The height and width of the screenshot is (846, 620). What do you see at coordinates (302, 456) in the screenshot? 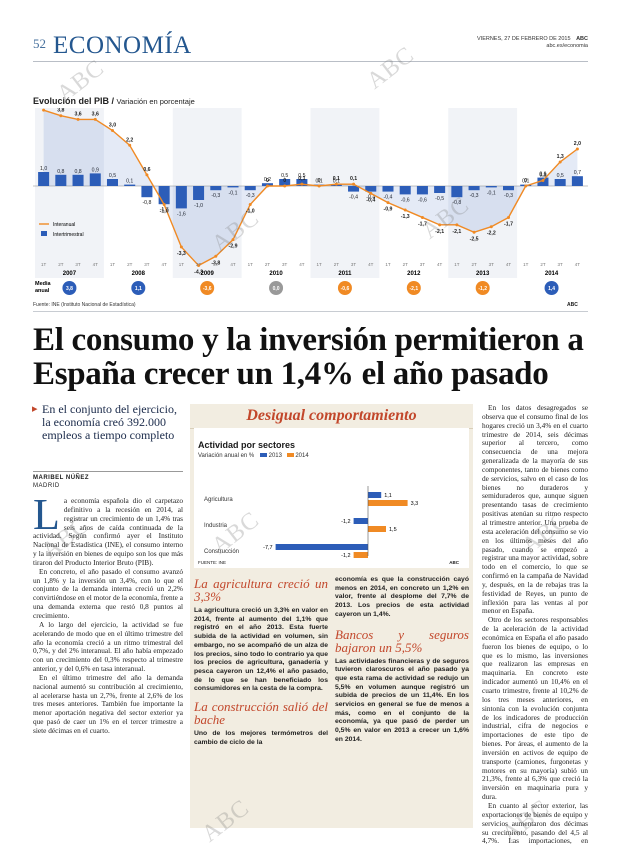
I see `legend-2014: 2014` at bounding box center [302, 456].